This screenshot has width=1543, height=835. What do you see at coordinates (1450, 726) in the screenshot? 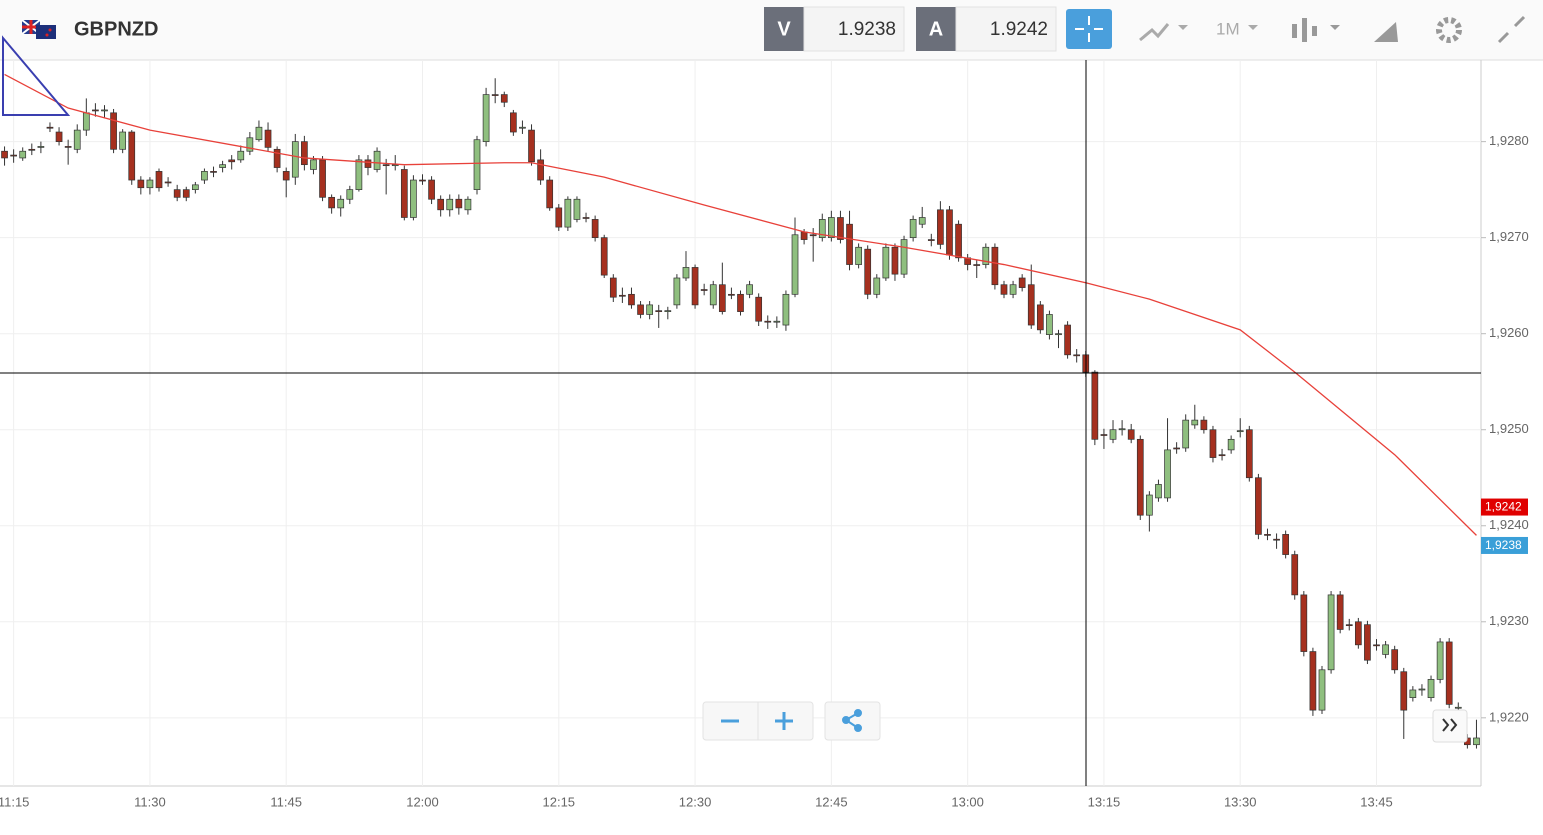
I see `scroll-button` at bounding box center [1450, 726].